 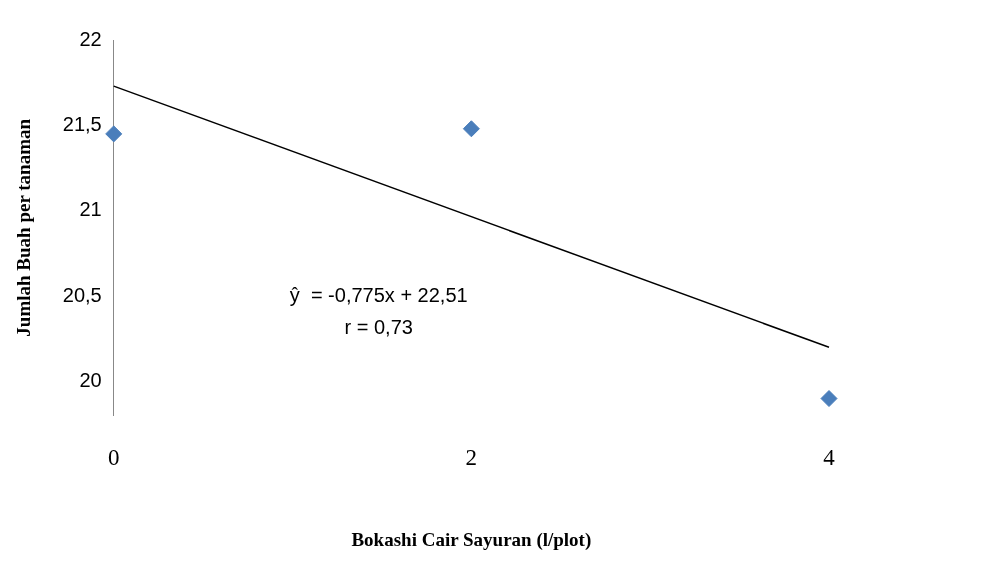 I want to click on y-tick-label: 20, so click(x=90, y=379).